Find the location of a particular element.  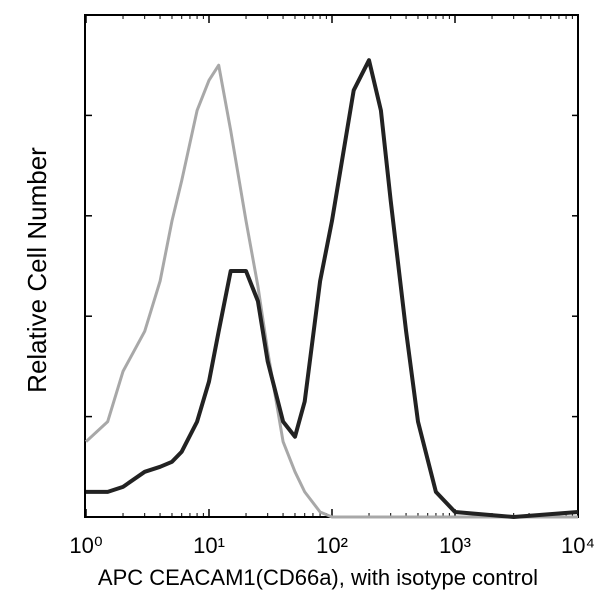

x-tick-label: 10⁰ is located at coordinates (85, 545).